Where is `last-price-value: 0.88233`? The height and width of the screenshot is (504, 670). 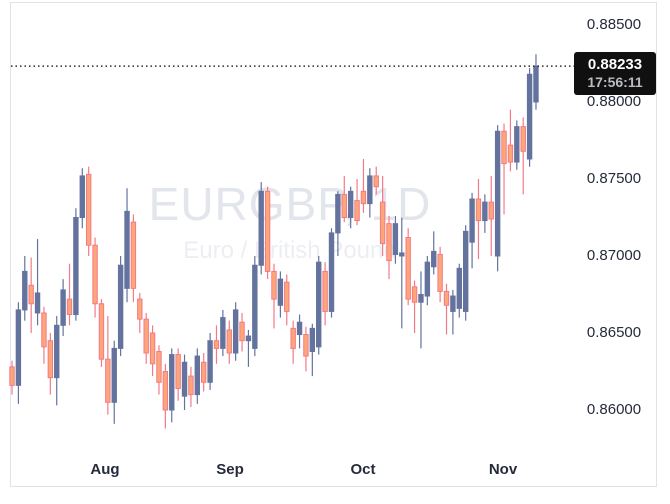 last-price-value: 0.88233 is located at coordinates (615, 64).